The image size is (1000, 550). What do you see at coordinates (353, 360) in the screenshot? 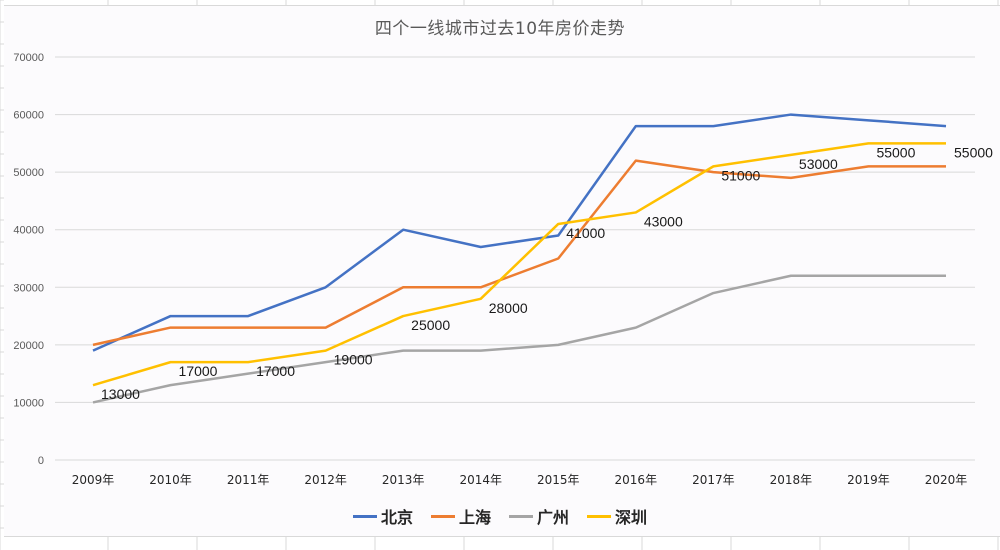
I see `data-label: 19000` at bounding box center [353, 360].